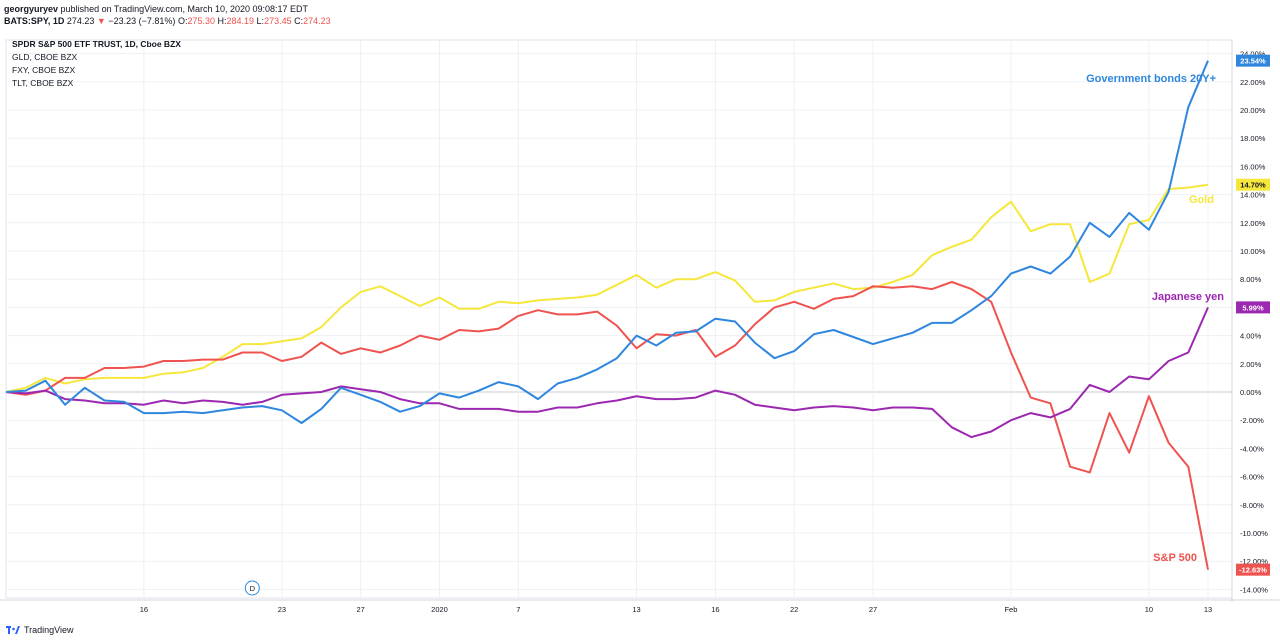 Image resolution: width=1280 pixels, height=644 pixels. I want to click on y-tick-label: -6.00%, so click(1252, 477).